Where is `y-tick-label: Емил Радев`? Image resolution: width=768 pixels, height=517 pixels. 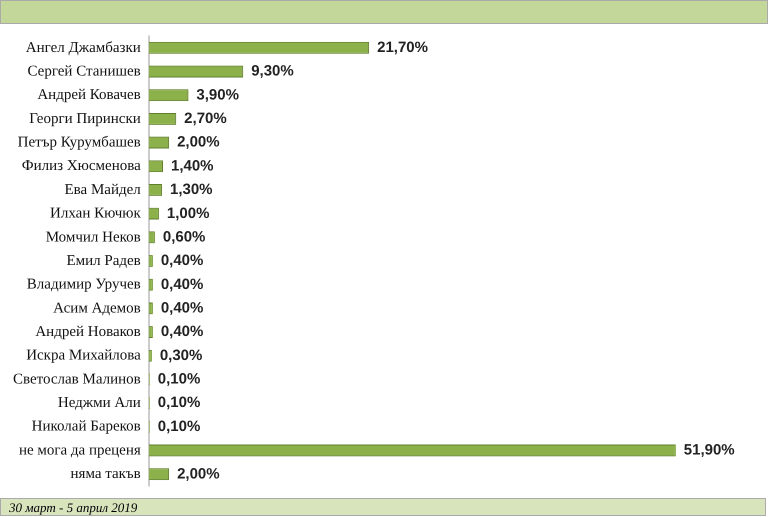 y-tick-label: Емил Радев is located at coordinates (103, 260).